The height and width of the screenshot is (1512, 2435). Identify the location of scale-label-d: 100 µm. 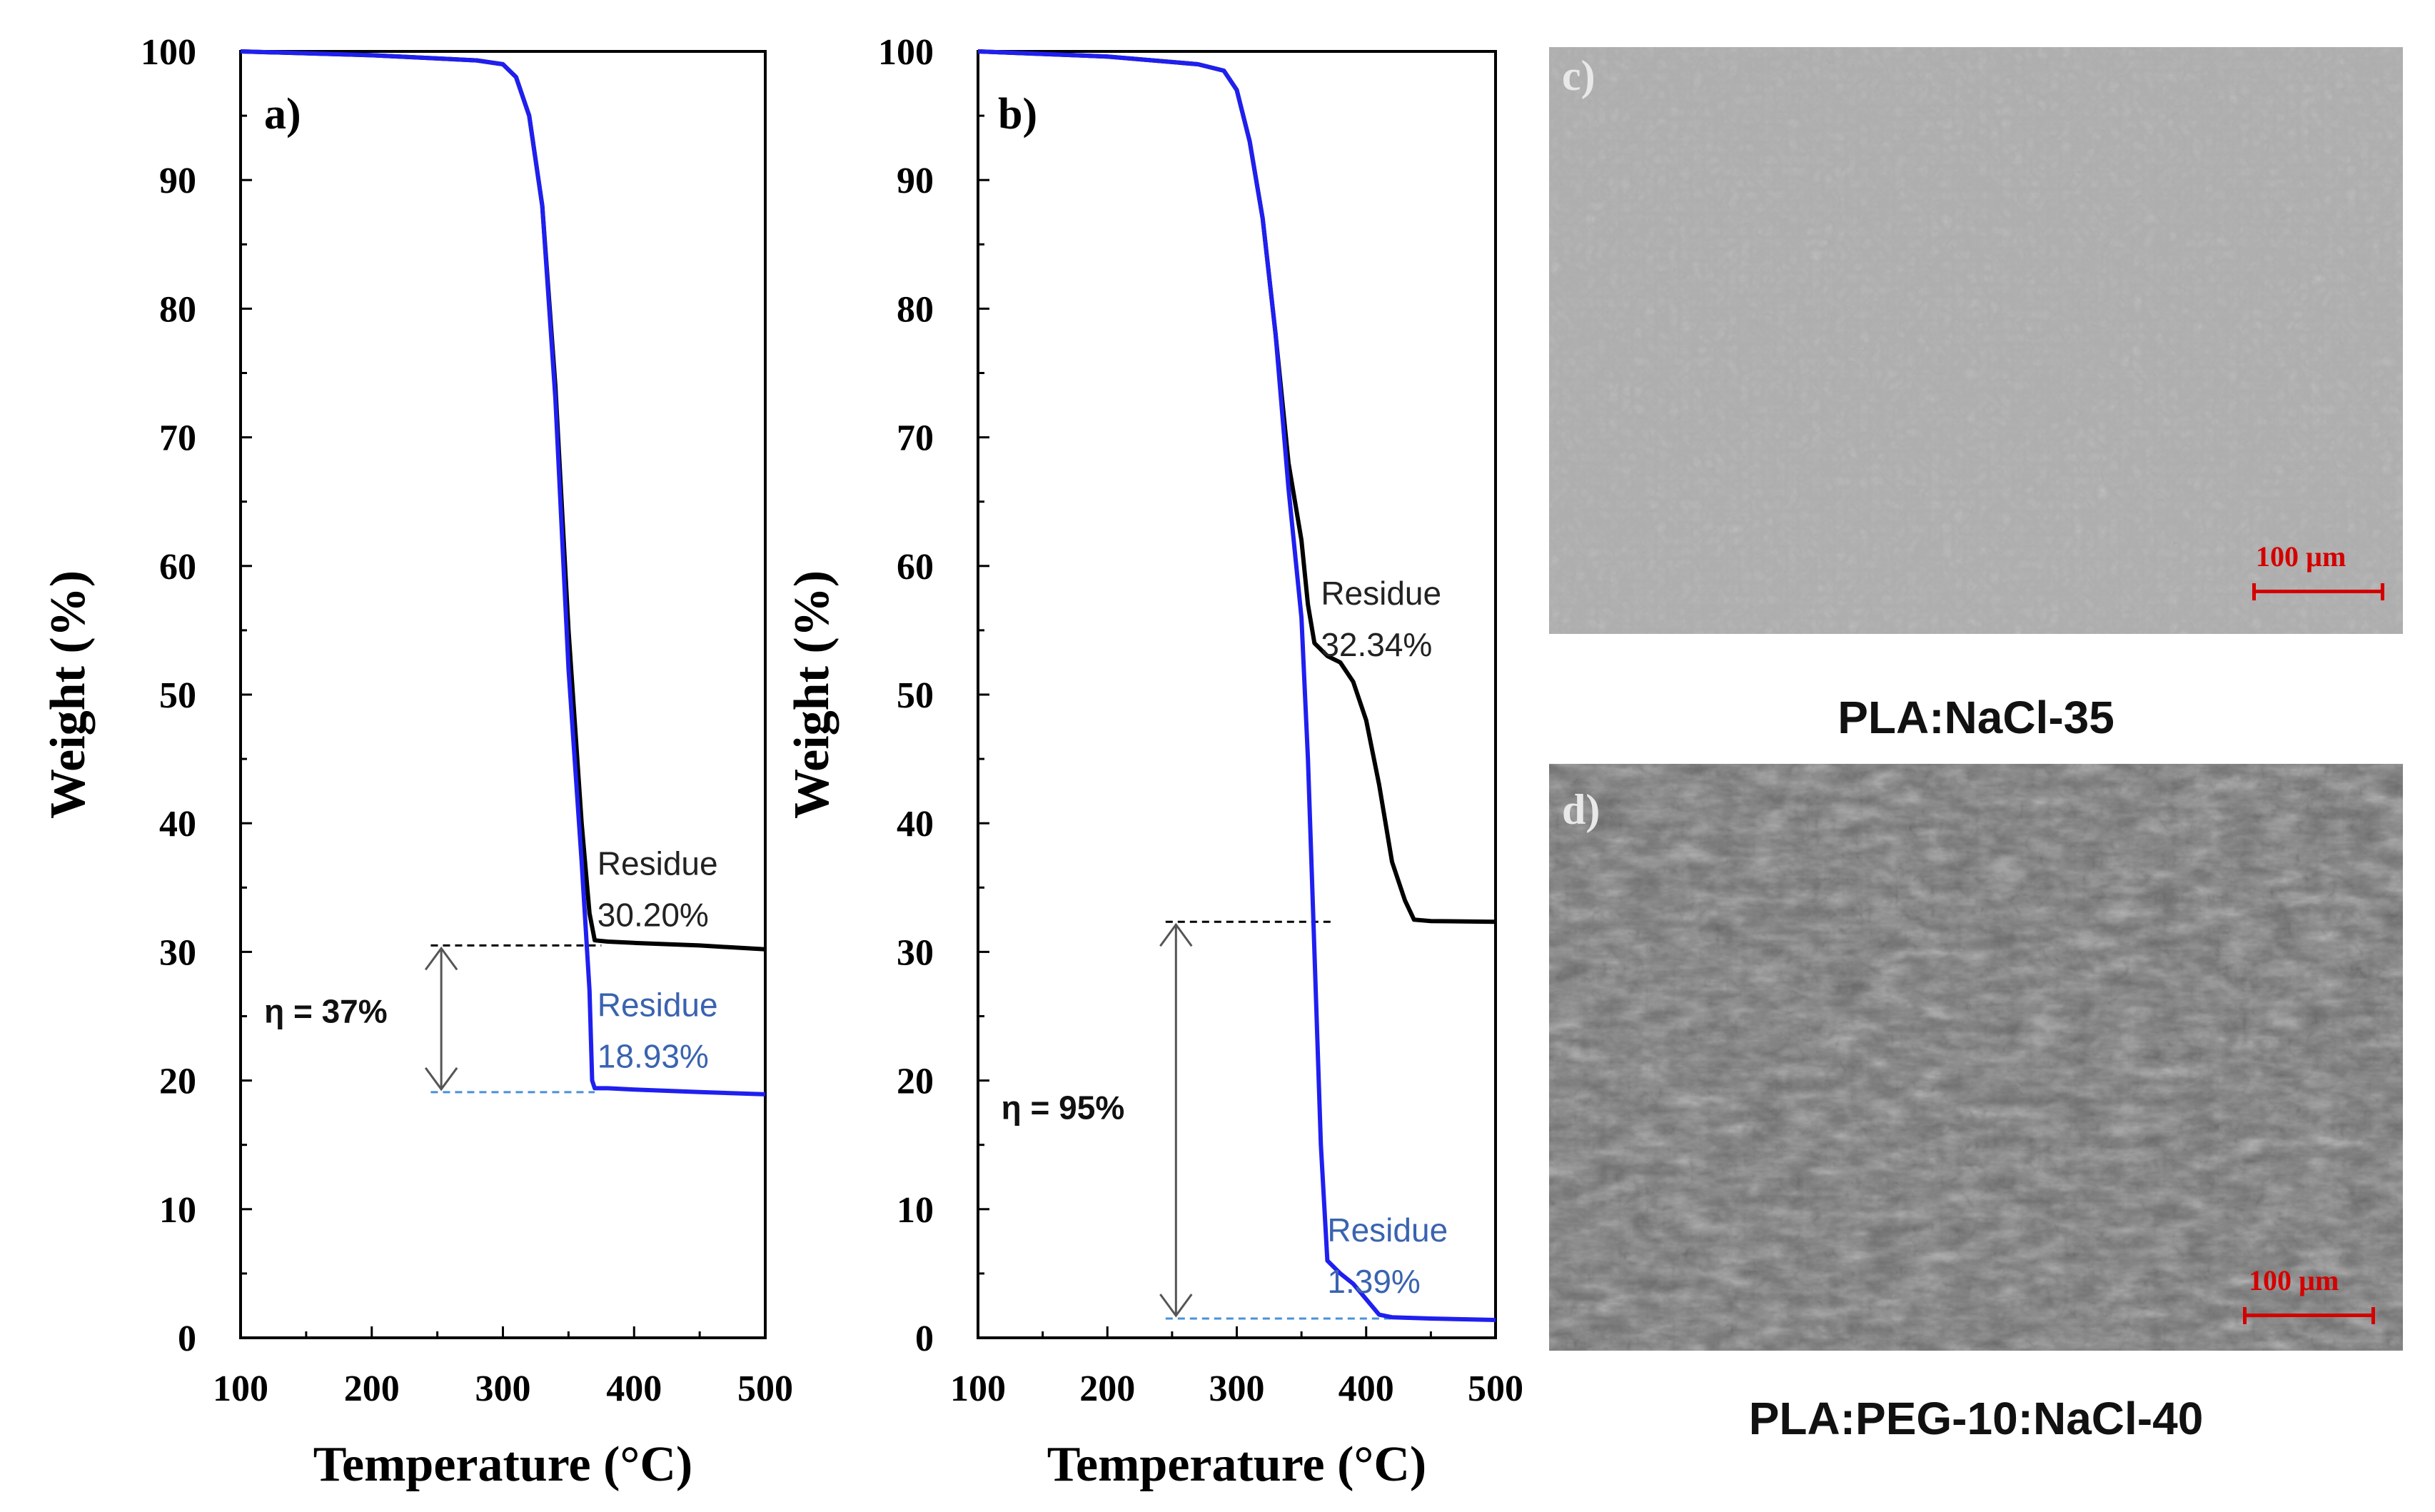
(2294, 1280).